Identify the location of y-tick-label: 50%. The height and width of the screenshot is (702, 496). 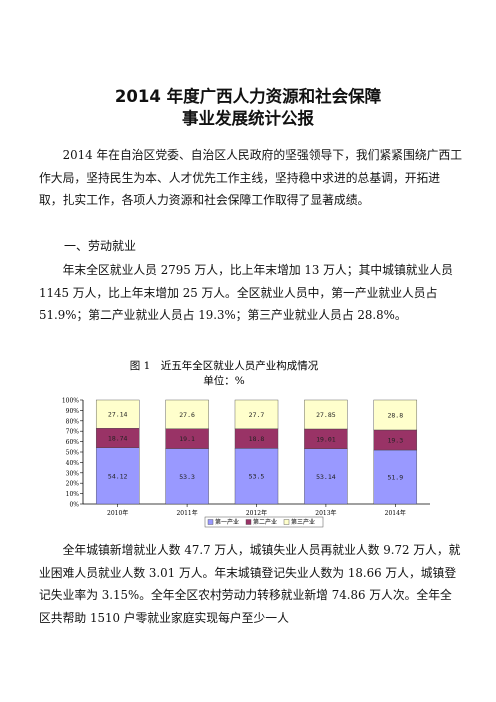
(73, 453).